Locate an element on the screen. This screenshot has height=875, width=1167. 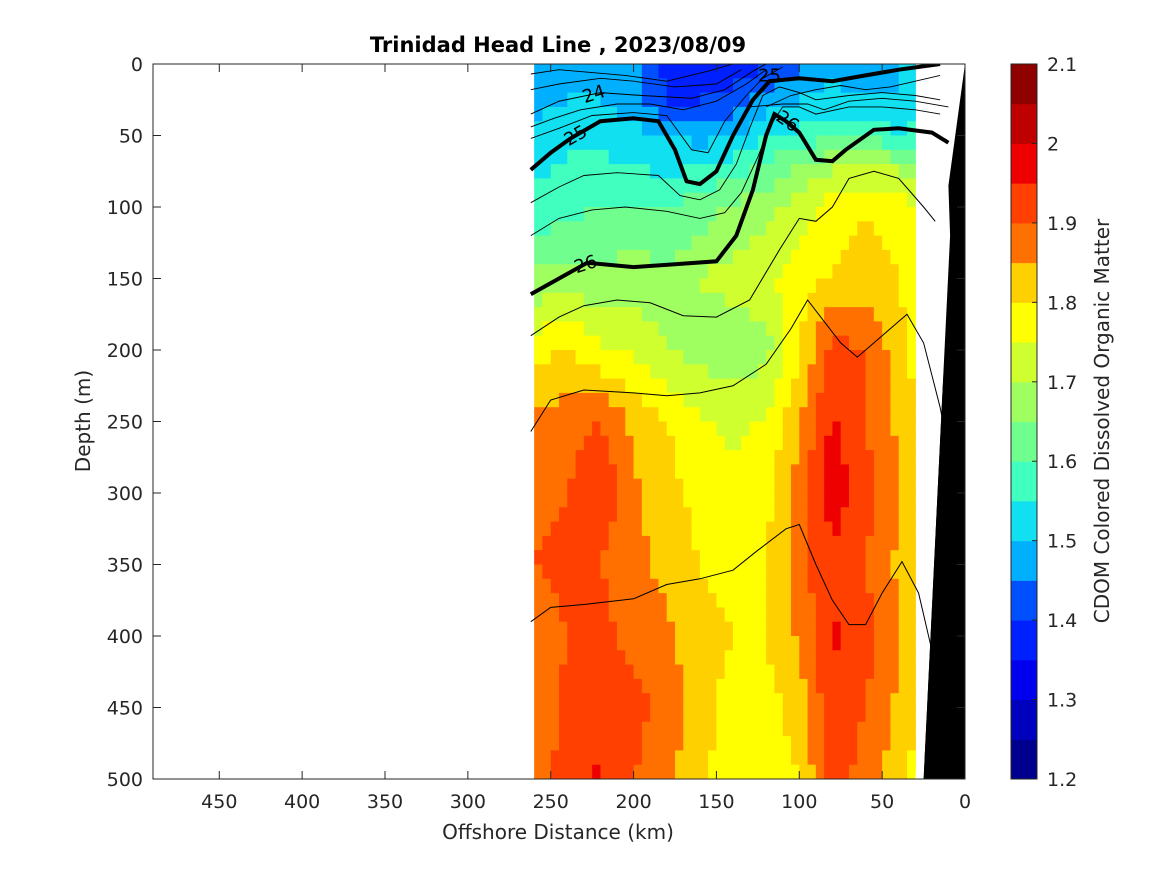
y-tick-label: 200 is located at coordinates (125, 351).